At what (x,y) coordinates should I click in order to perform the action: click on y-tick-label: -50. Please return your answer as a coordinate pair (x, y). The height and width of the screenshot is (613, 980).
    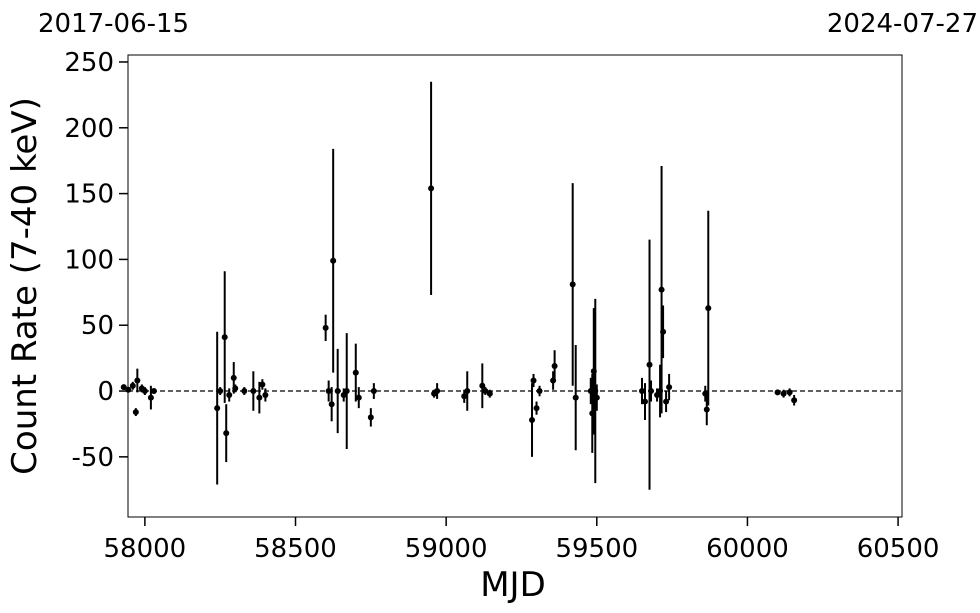
    Looking at the image, I should click on (93, 458).